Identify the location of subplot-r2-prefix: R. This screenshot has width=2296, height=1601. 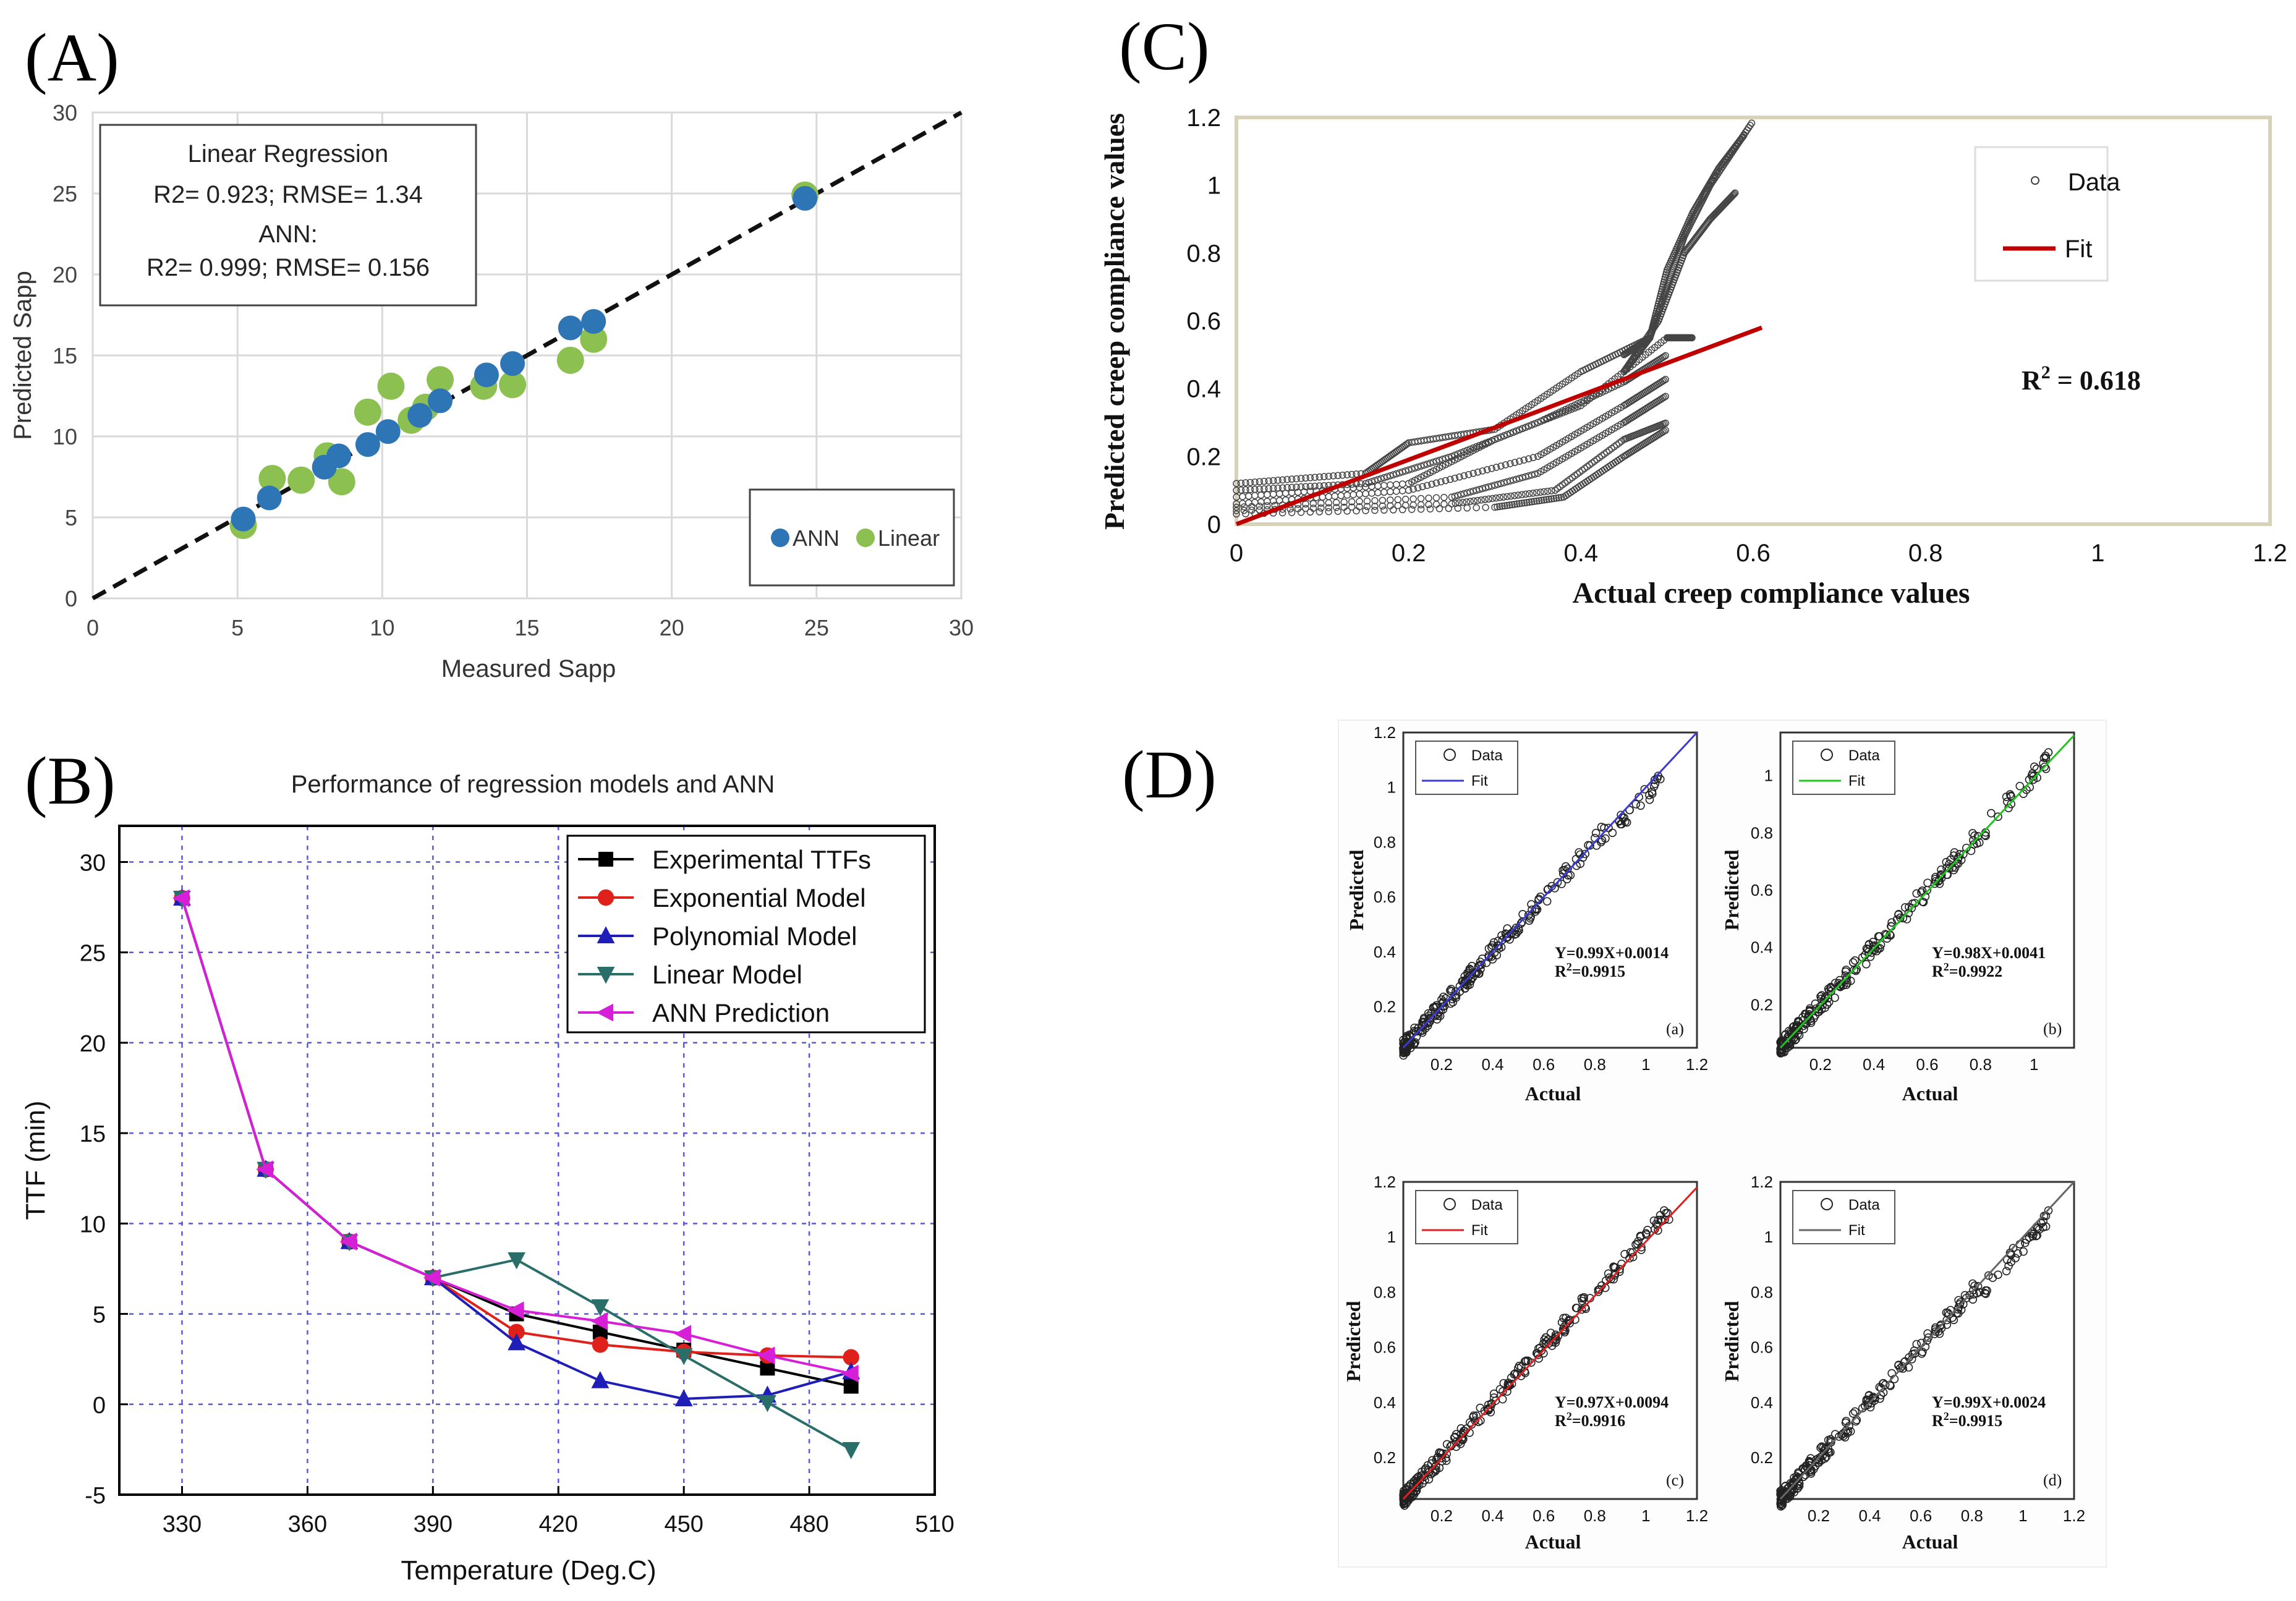
(1561, 1421).